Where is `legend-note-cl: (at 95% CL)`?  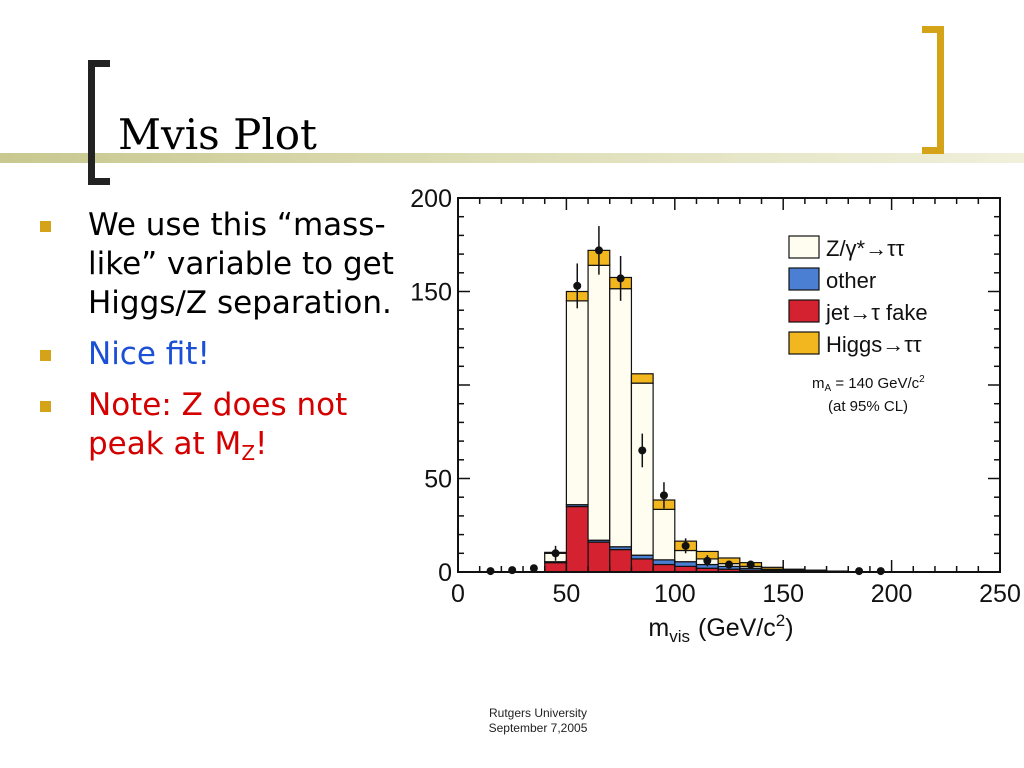 legend-note-cl: (at 95% CL) is located at coordinates (868, 406).